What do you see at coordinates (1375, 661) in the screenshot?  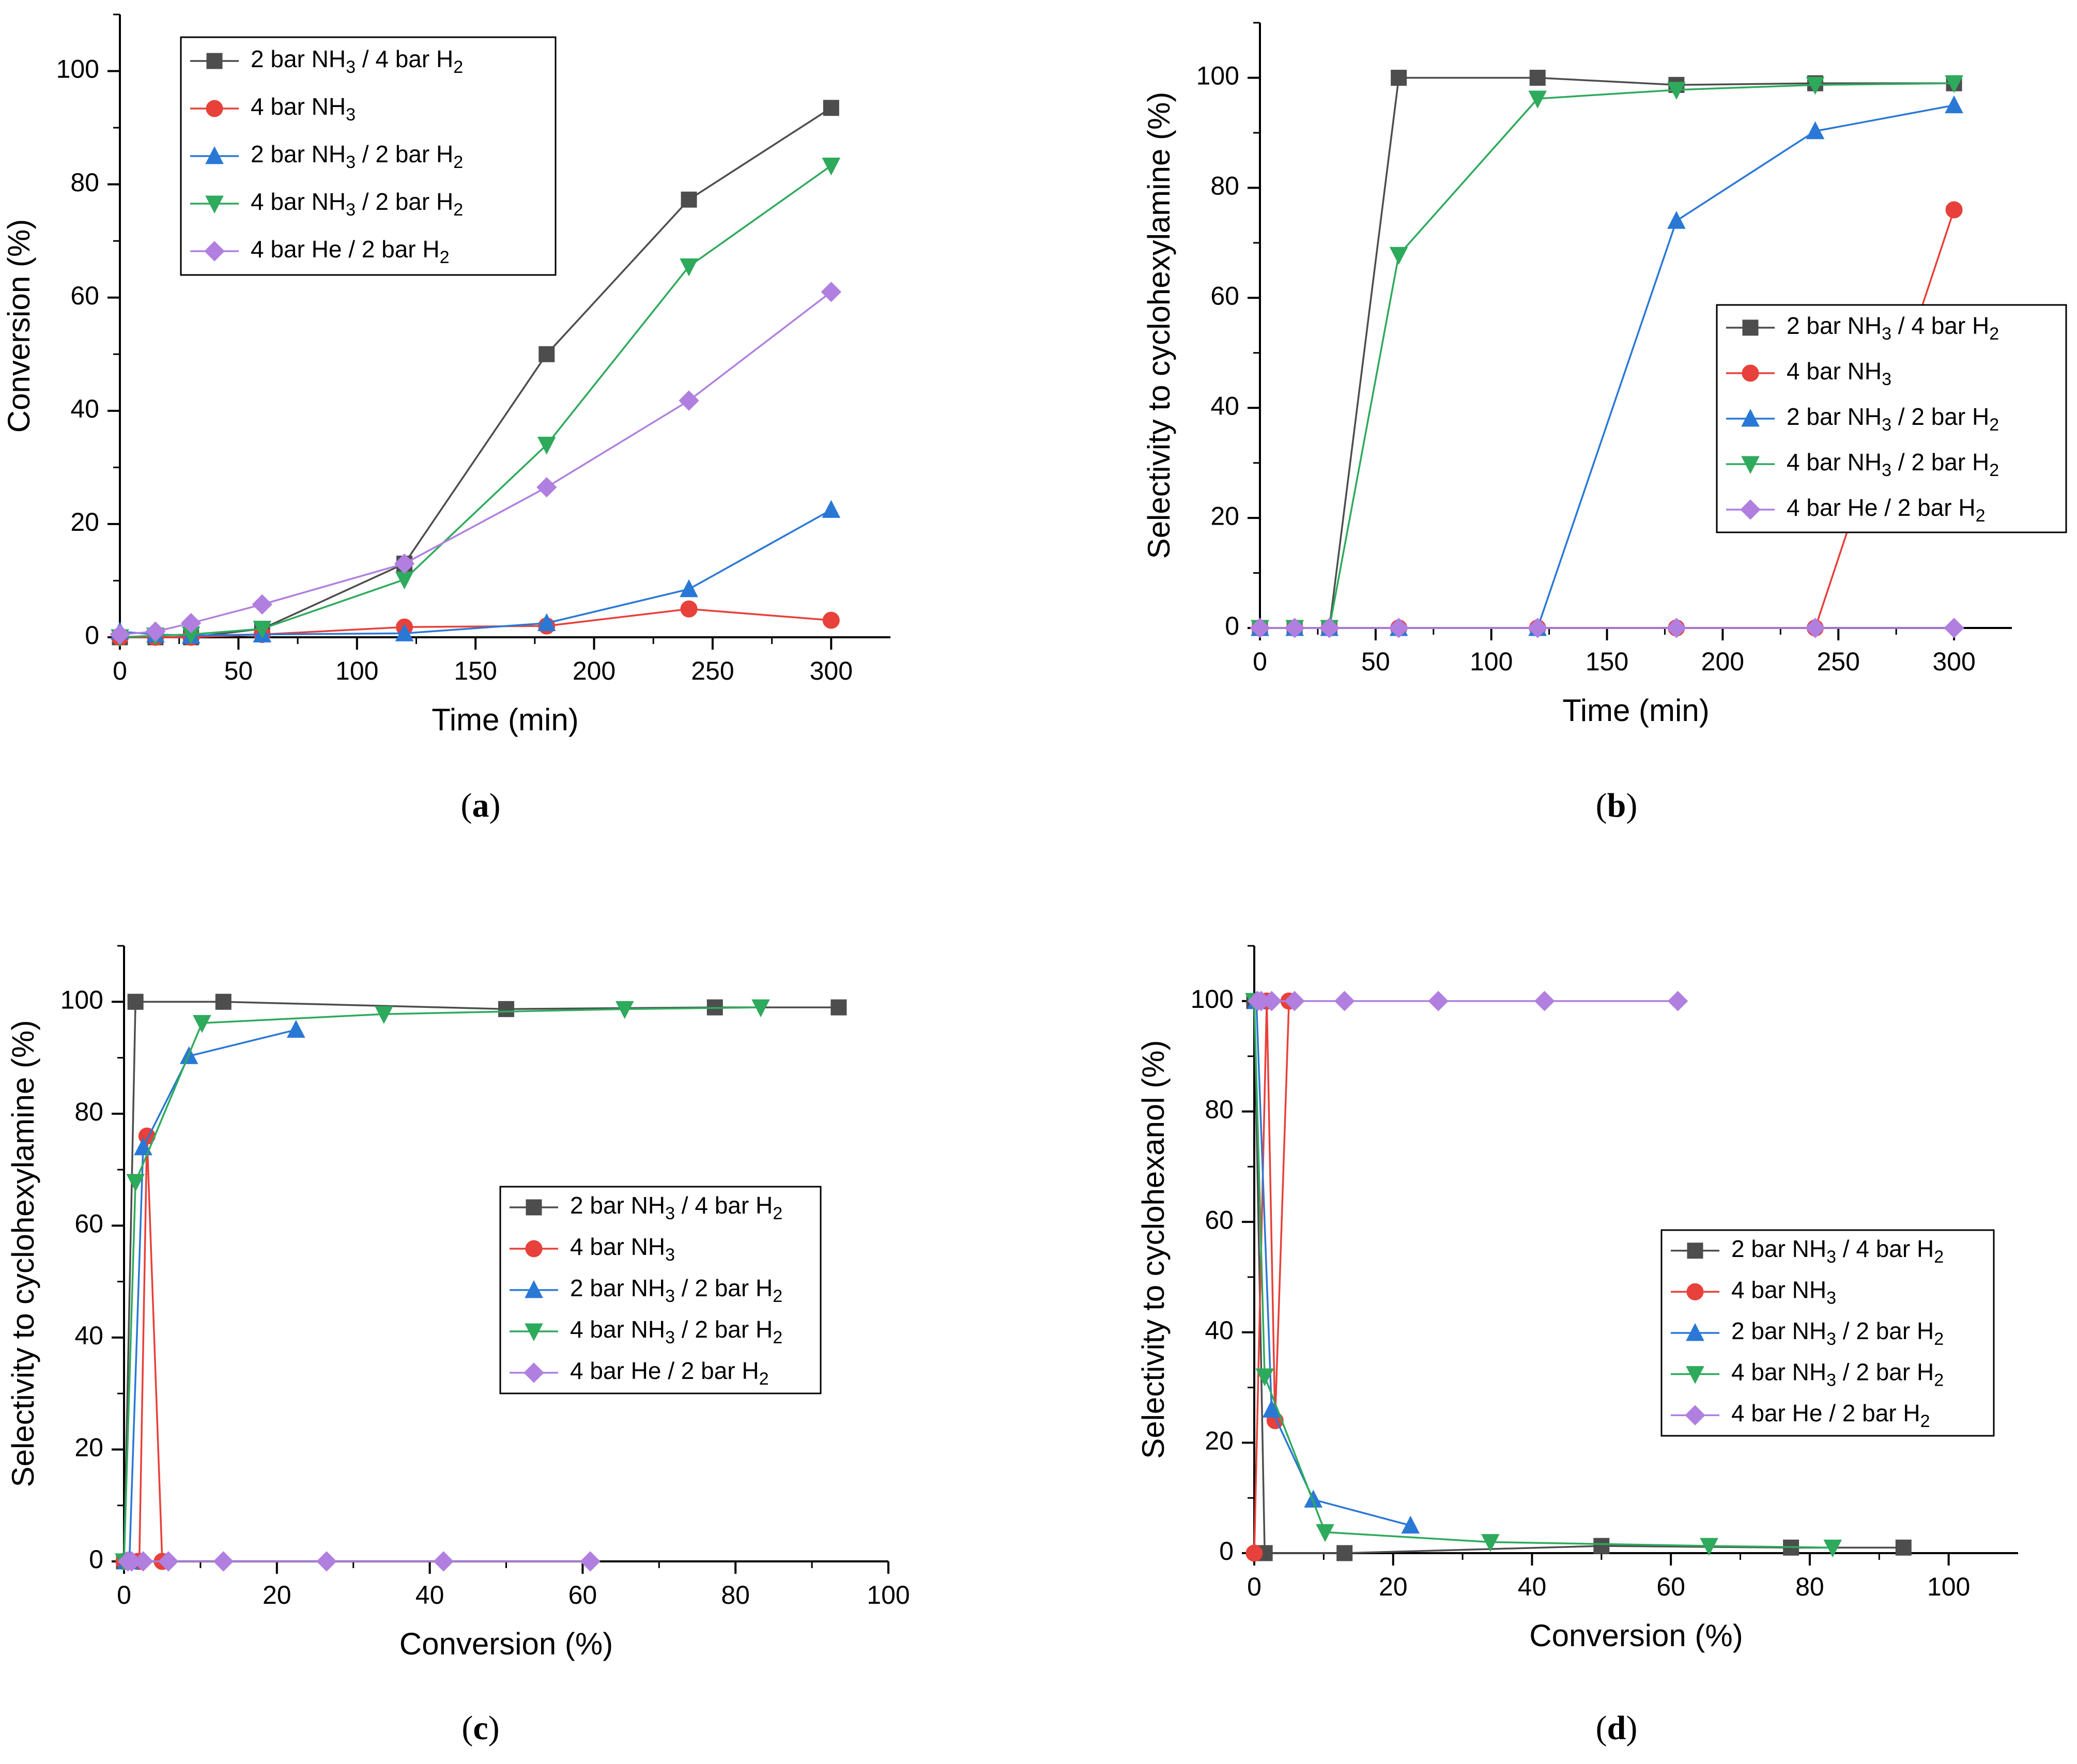 I see `x-tick-label: 50` at bounding box center [1375, 661].